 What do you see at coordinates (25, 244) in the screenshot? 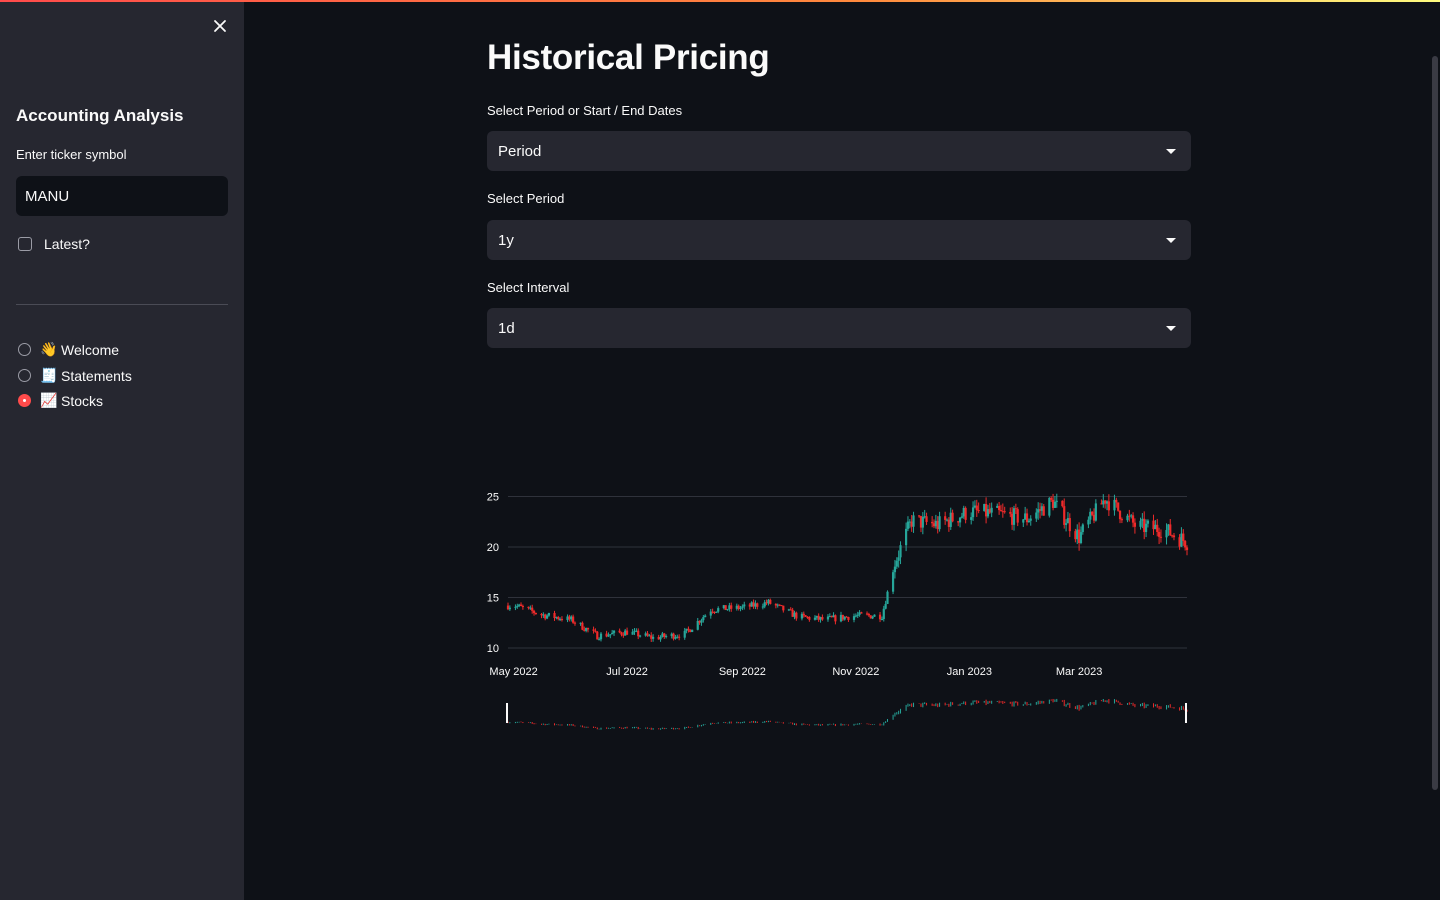
I see `checkbox-box` at bounding box center [25, 244].